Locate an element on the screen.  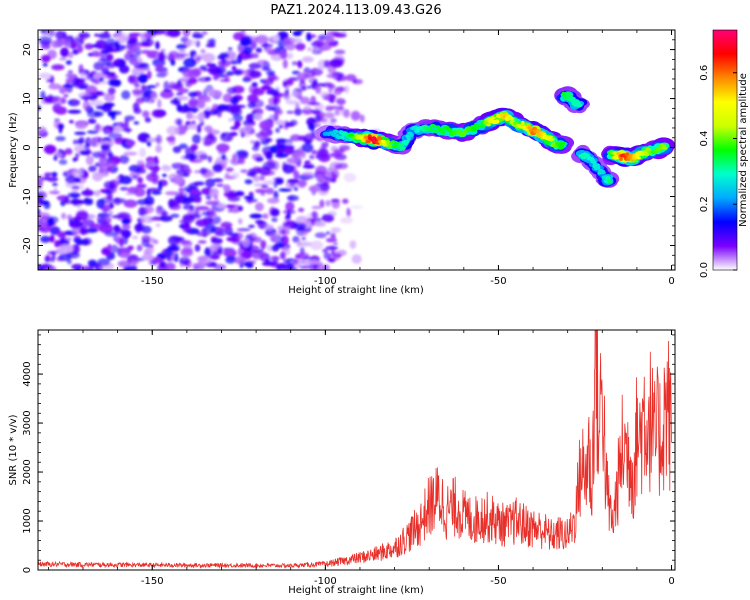
colorbar-tick-label: 0.0 is located at coordinates (704, 270).